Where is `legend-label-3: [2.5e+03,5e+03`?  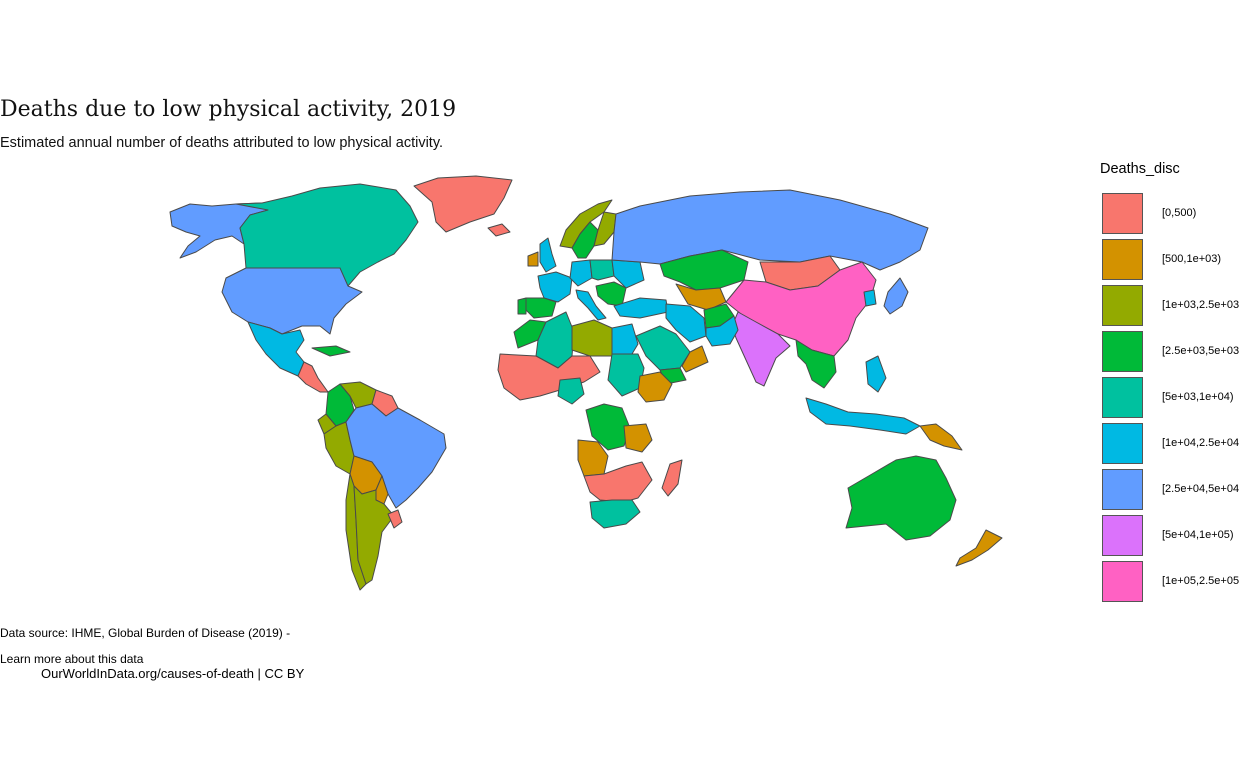
legend-label-3: [2.5e+03,5e+03 is located at coordinates (1201, 351).